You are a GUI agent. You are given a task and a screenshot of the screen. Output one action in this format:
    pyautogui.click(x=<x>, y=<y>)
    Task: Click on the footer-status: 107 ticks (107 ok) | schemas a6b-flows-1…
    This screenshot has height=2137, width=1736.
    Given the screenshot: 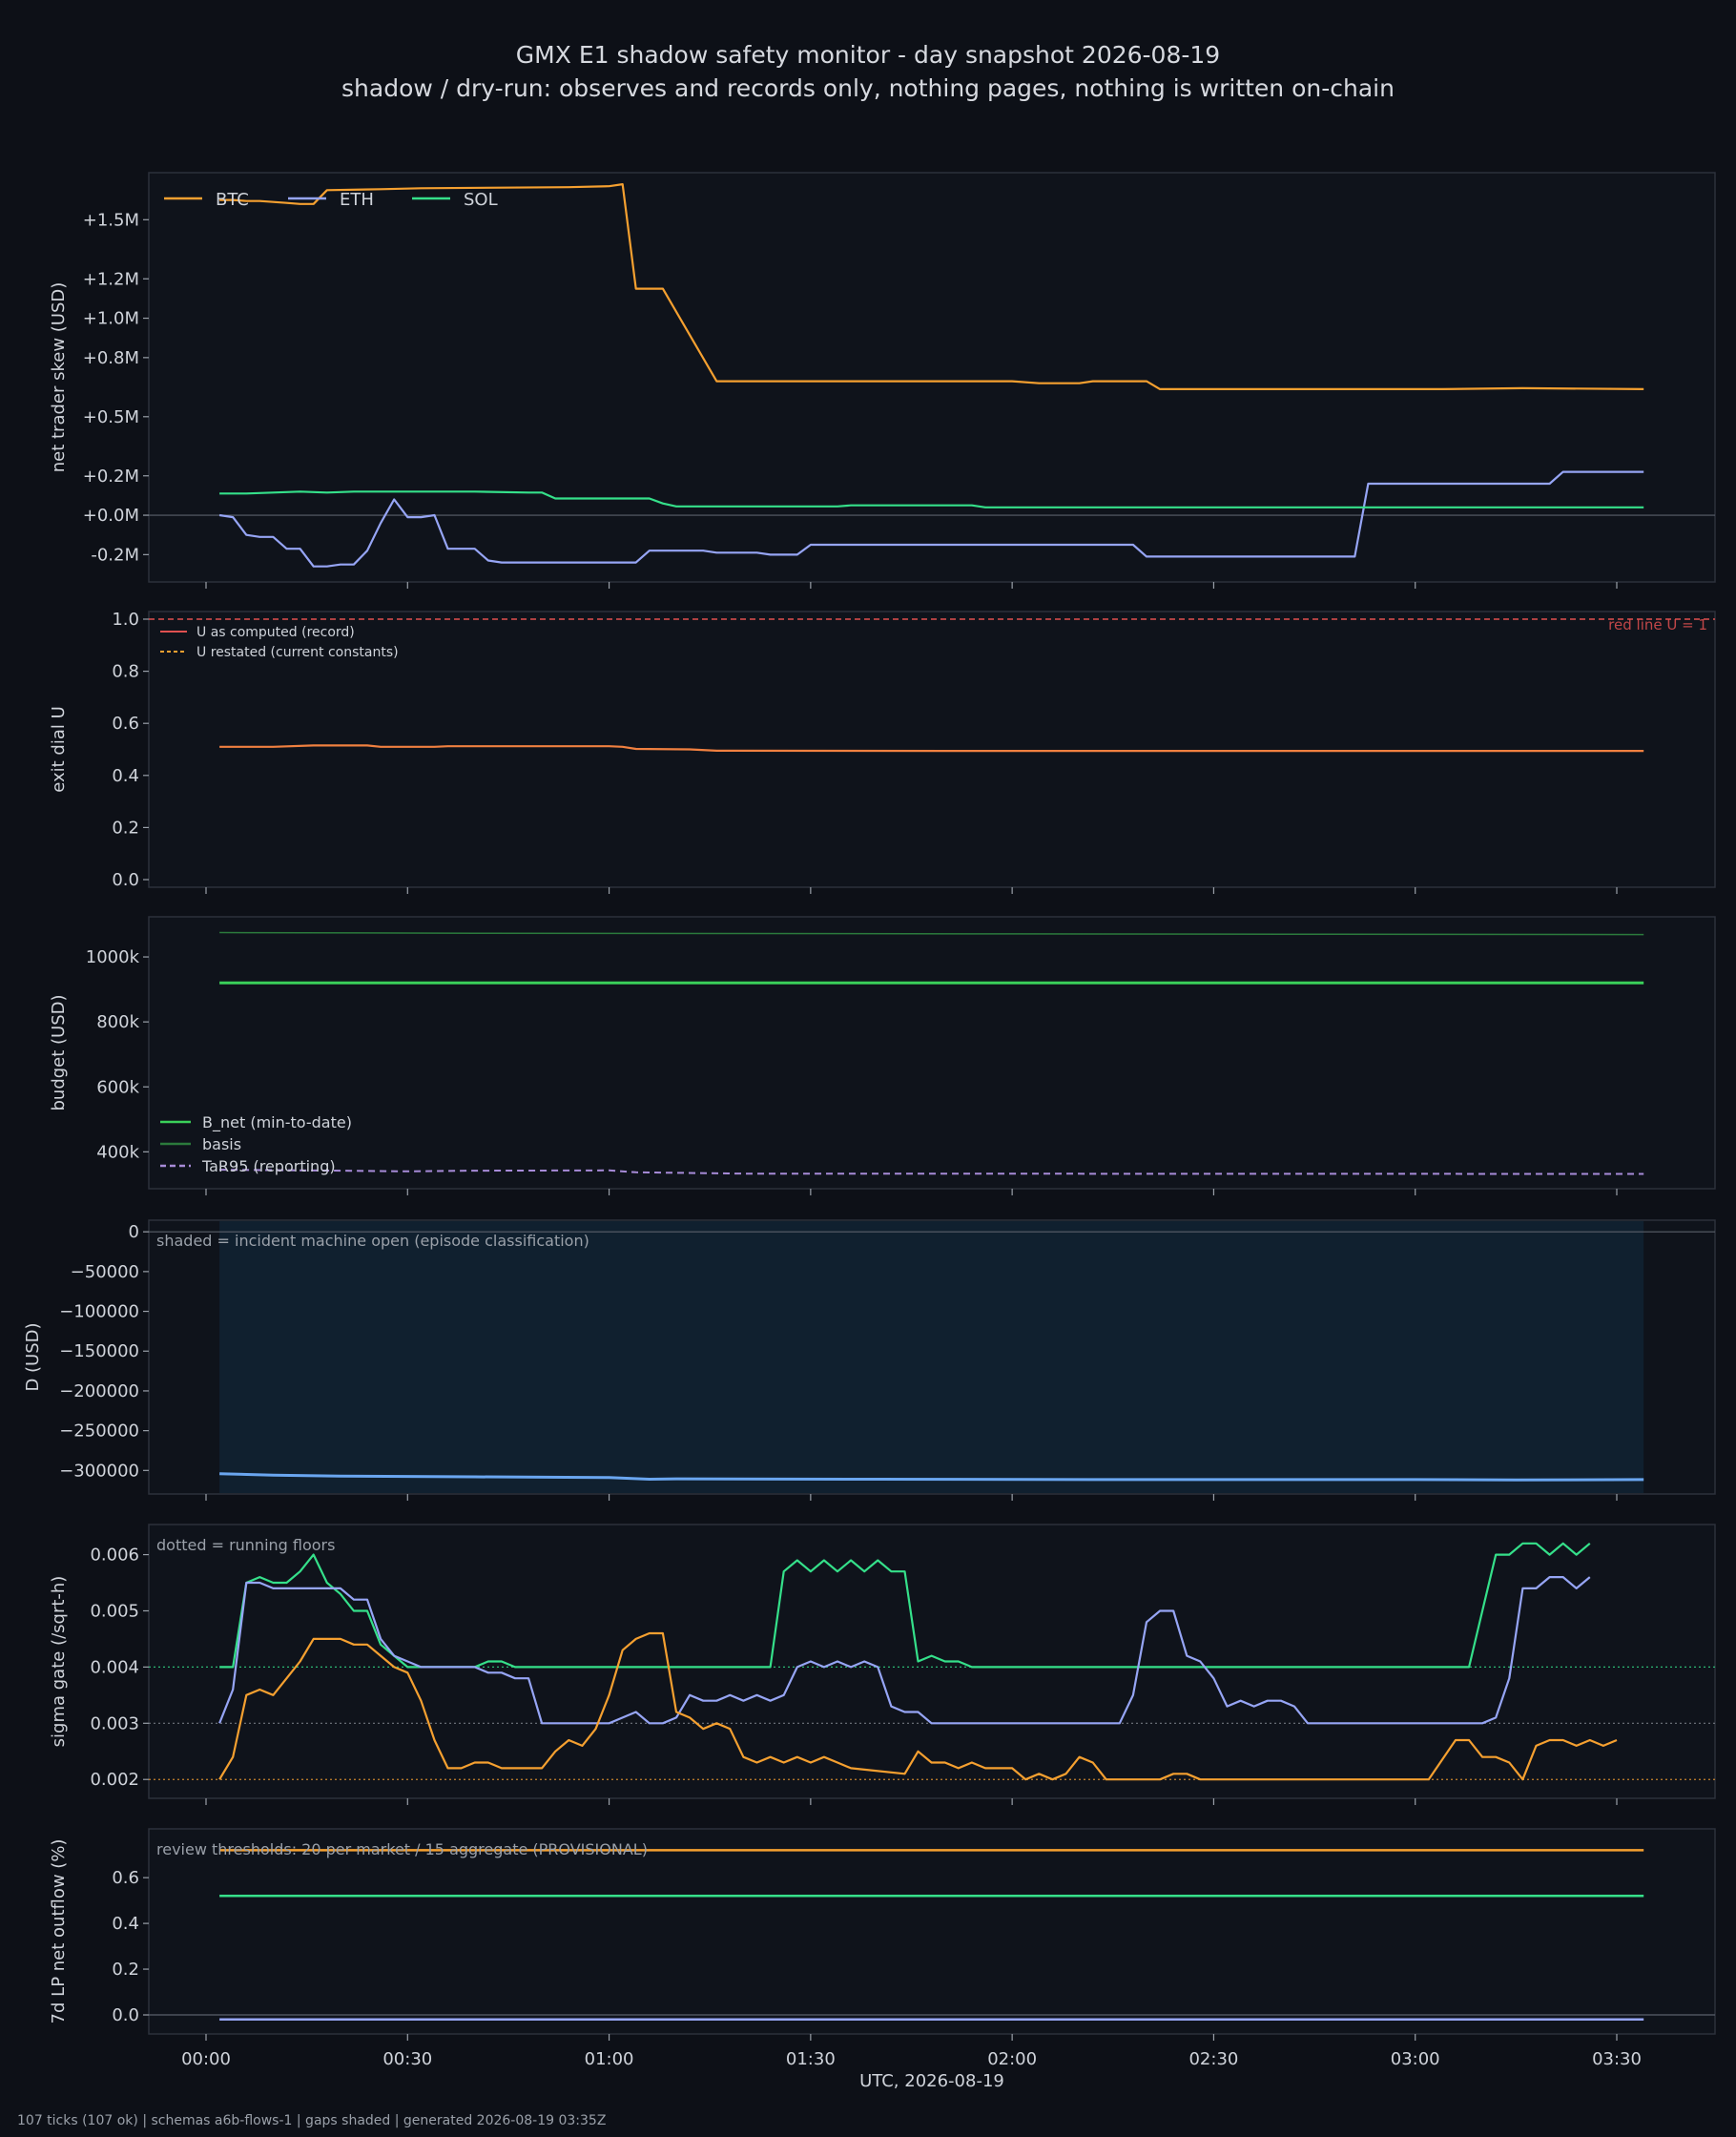 What is the action you would take?
    pyautogui.click(x=312, y=2120)
    